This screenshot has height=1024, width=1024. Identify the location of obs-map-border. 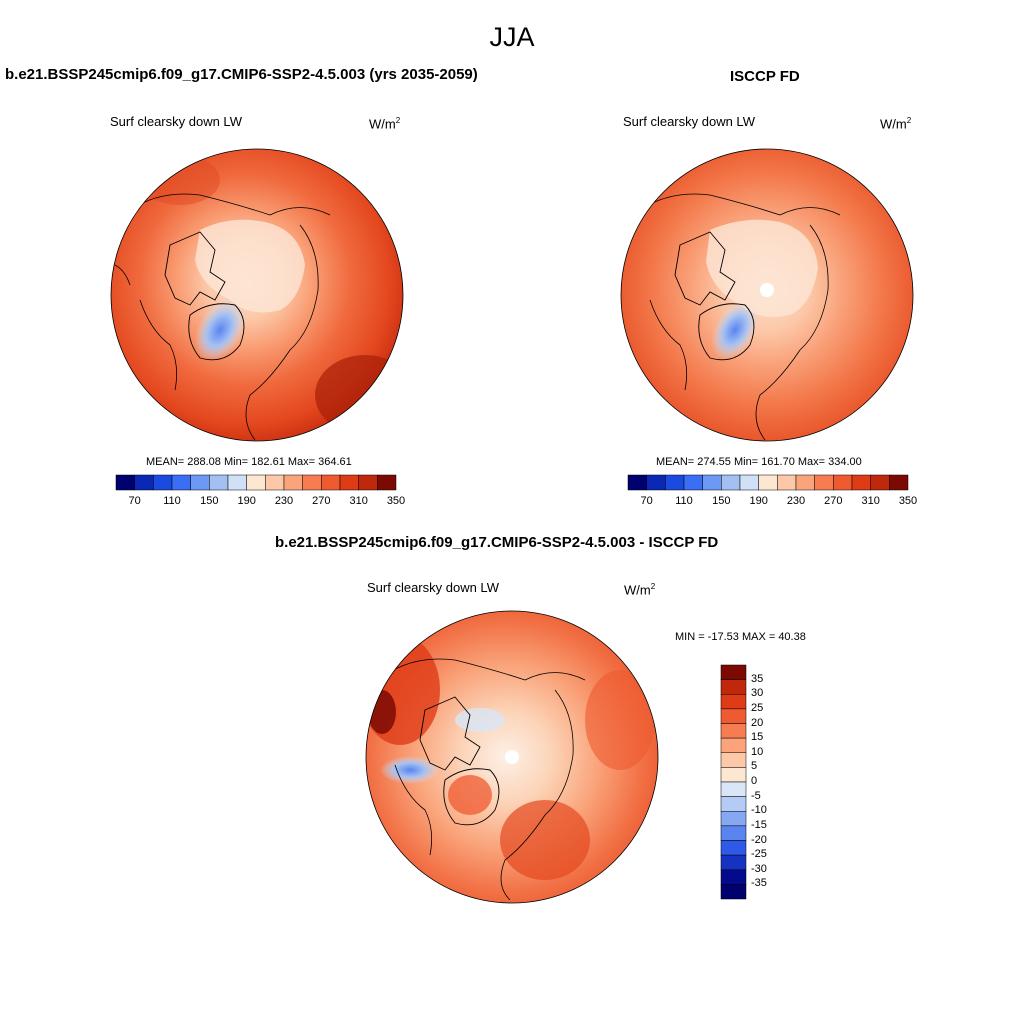
(767, 295).